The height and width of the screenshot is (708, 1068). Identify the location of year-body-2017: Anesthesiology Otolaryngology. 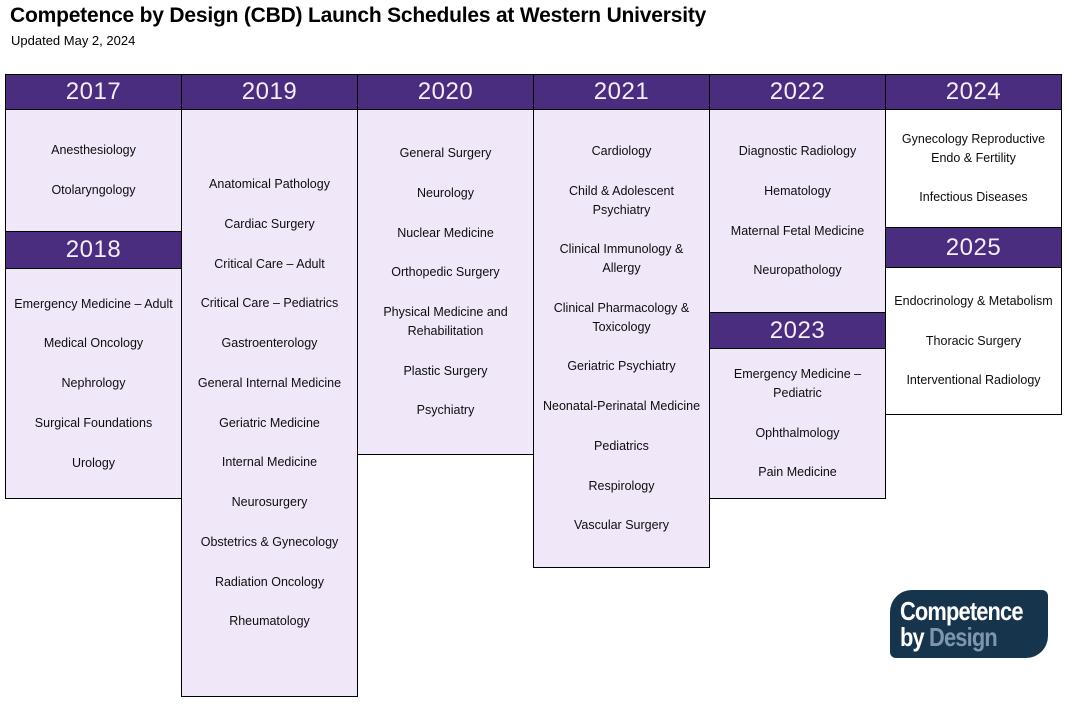
(93, 170).